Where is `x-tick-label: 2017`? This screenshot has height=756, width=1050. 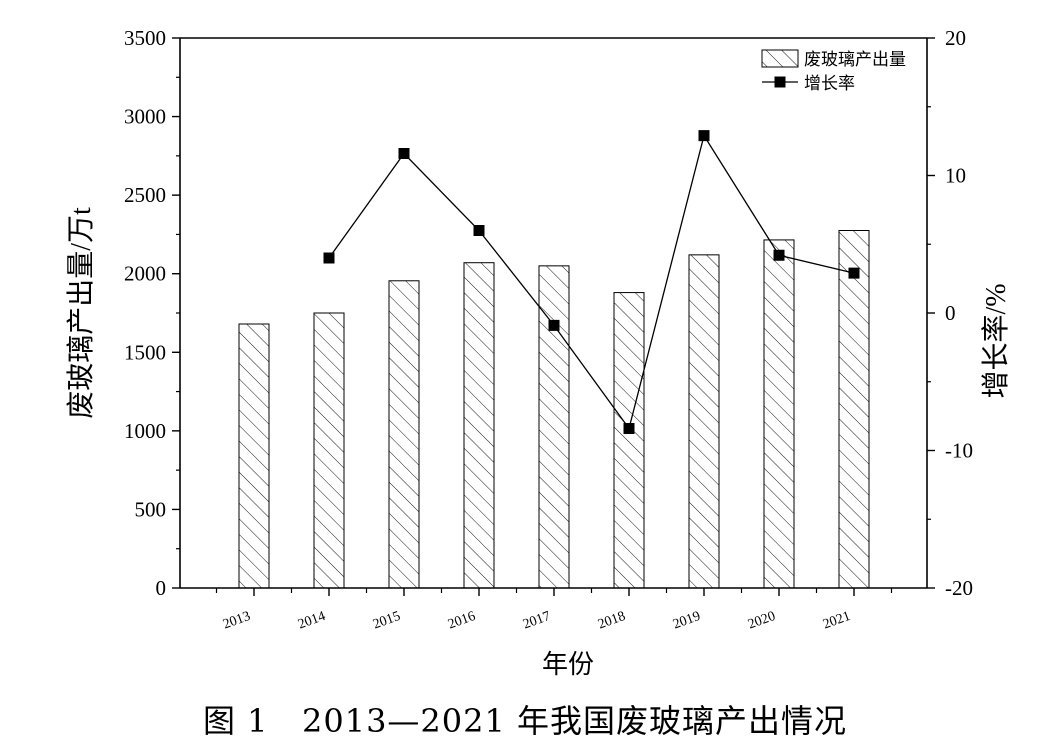
x-tick-label: 2017 is located at coordinates (536, 621).